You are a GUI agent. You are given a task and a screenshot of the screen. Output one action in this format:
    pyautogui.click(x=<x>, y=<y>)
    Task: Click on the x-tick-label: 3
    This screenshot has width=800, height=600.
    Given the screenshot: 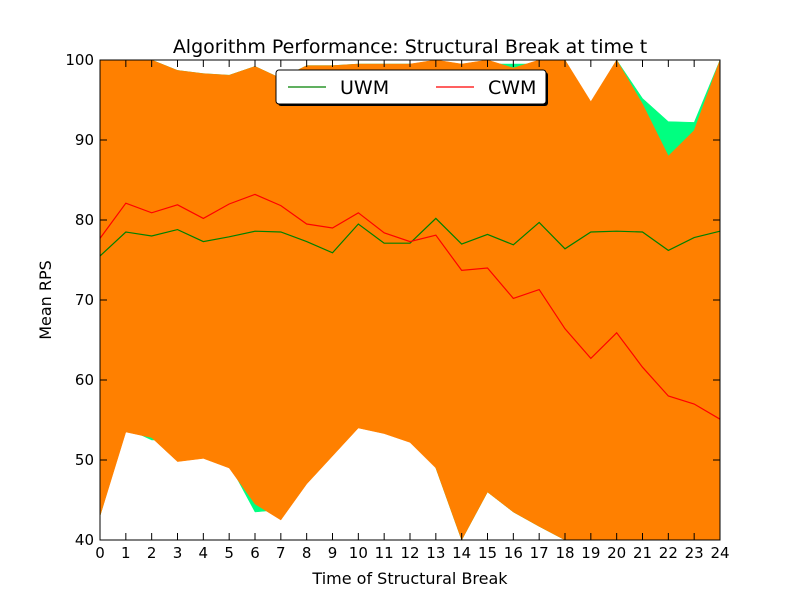 What is the action you would take?
    pyautogui.click(x=178, y=553)
    